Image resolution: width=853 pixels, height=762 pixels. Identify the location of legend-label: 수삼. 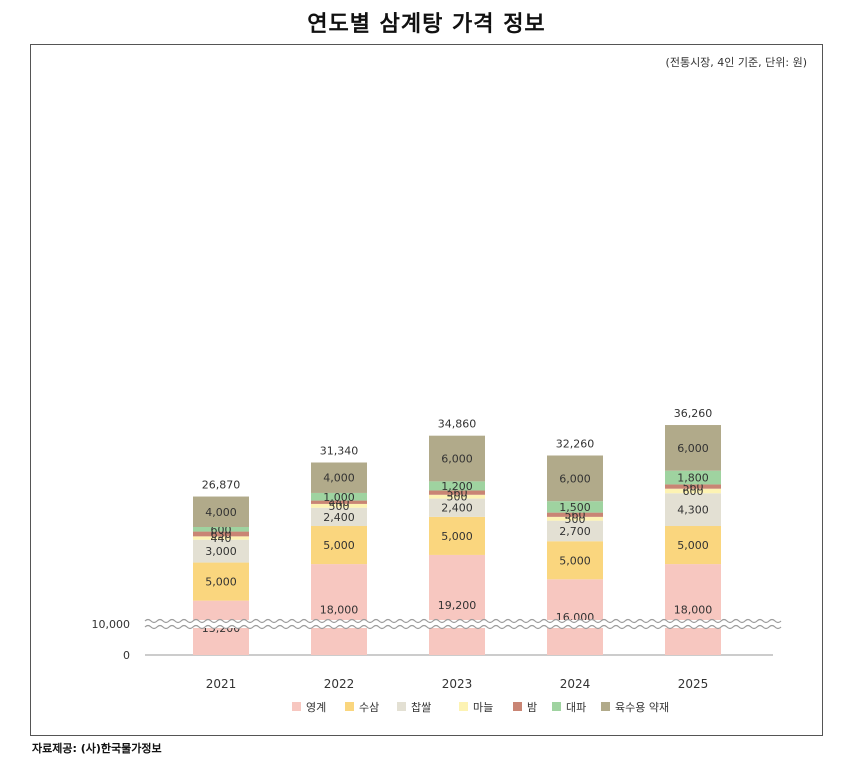
(369, 707).